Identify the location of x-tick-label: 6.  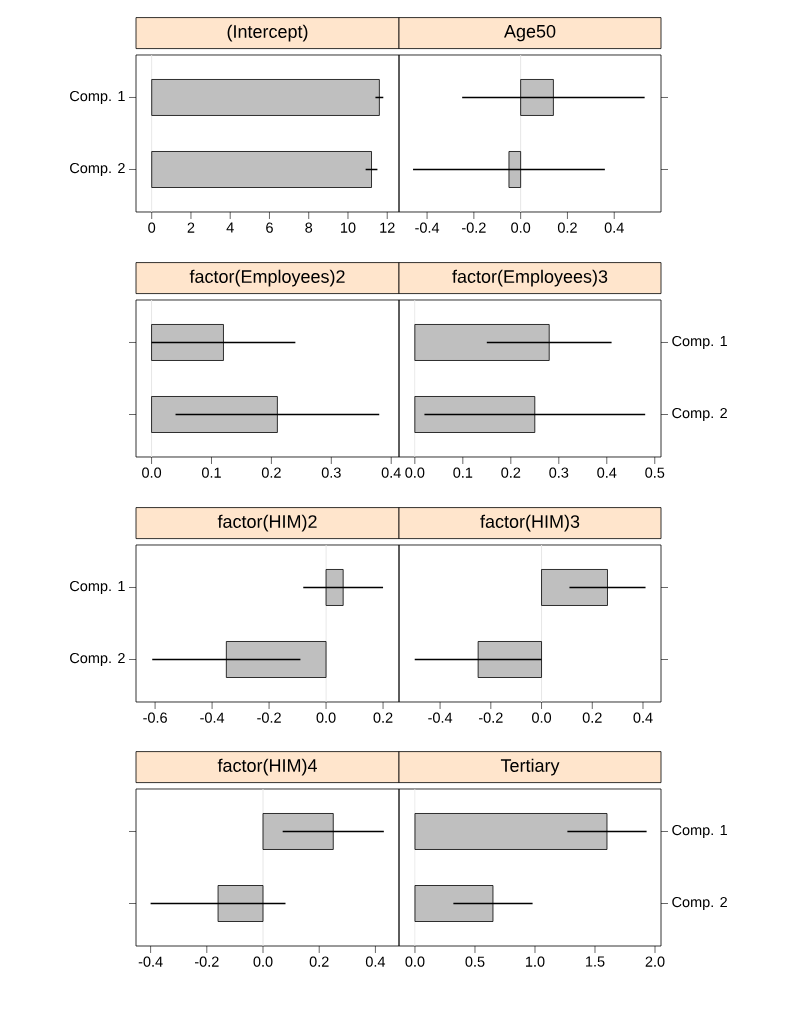
(269, 227).